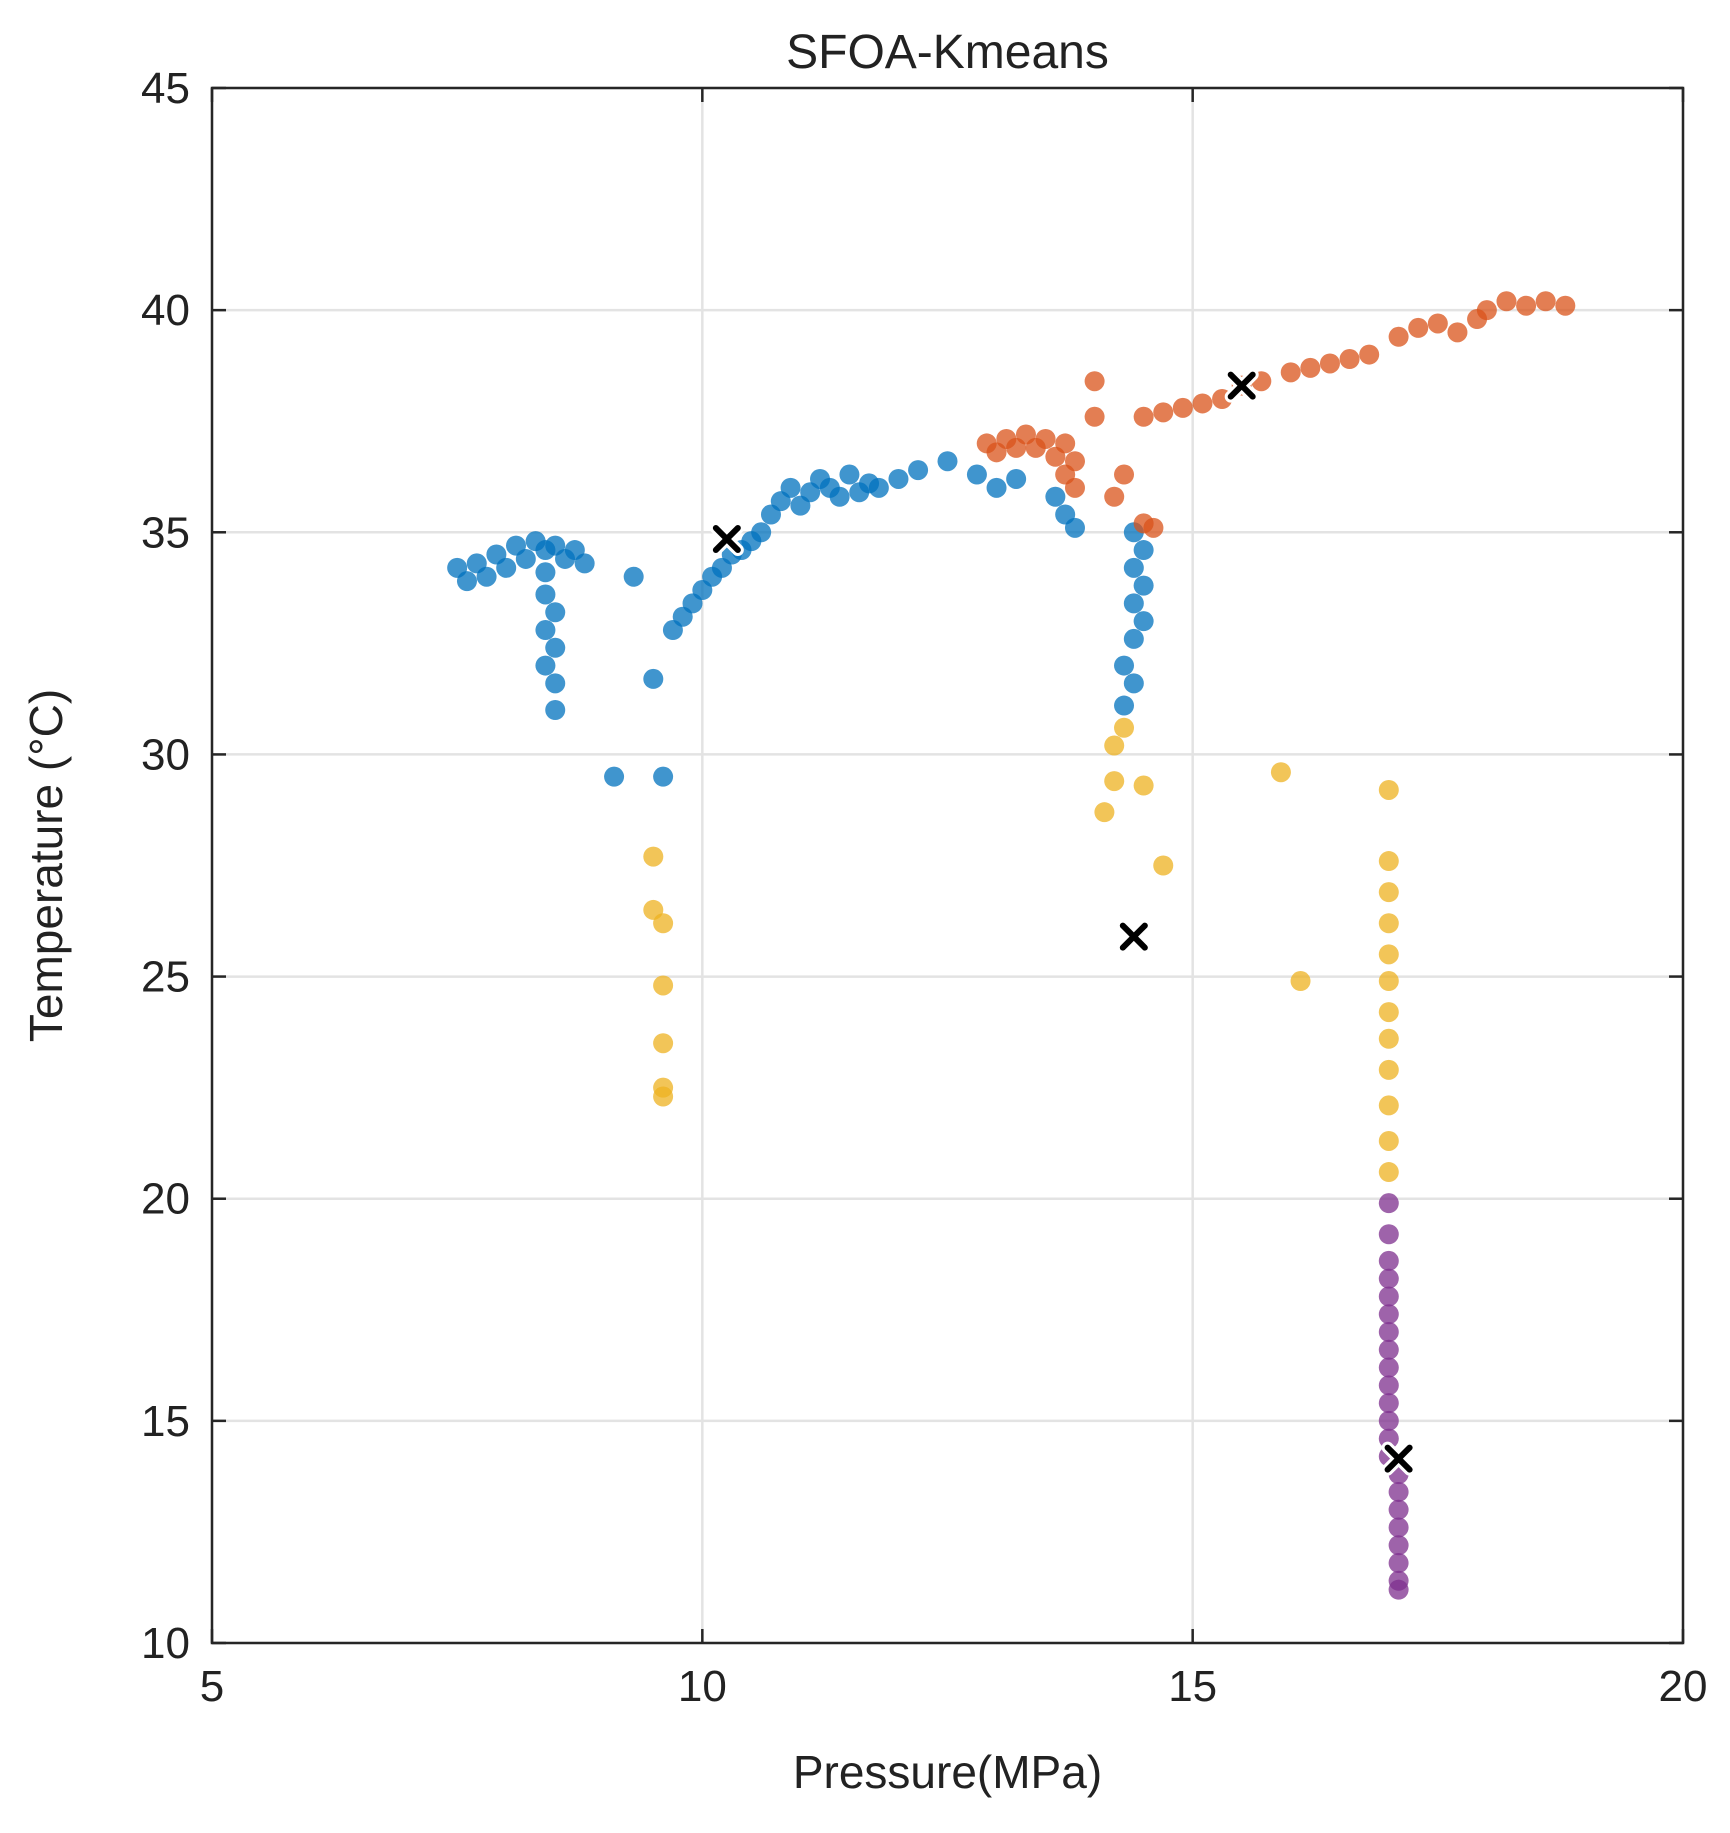  What do you see at coordinates (165, 310) in the screenshot?
I see `y-tick-label: 40` at bounding box center [165, 310].